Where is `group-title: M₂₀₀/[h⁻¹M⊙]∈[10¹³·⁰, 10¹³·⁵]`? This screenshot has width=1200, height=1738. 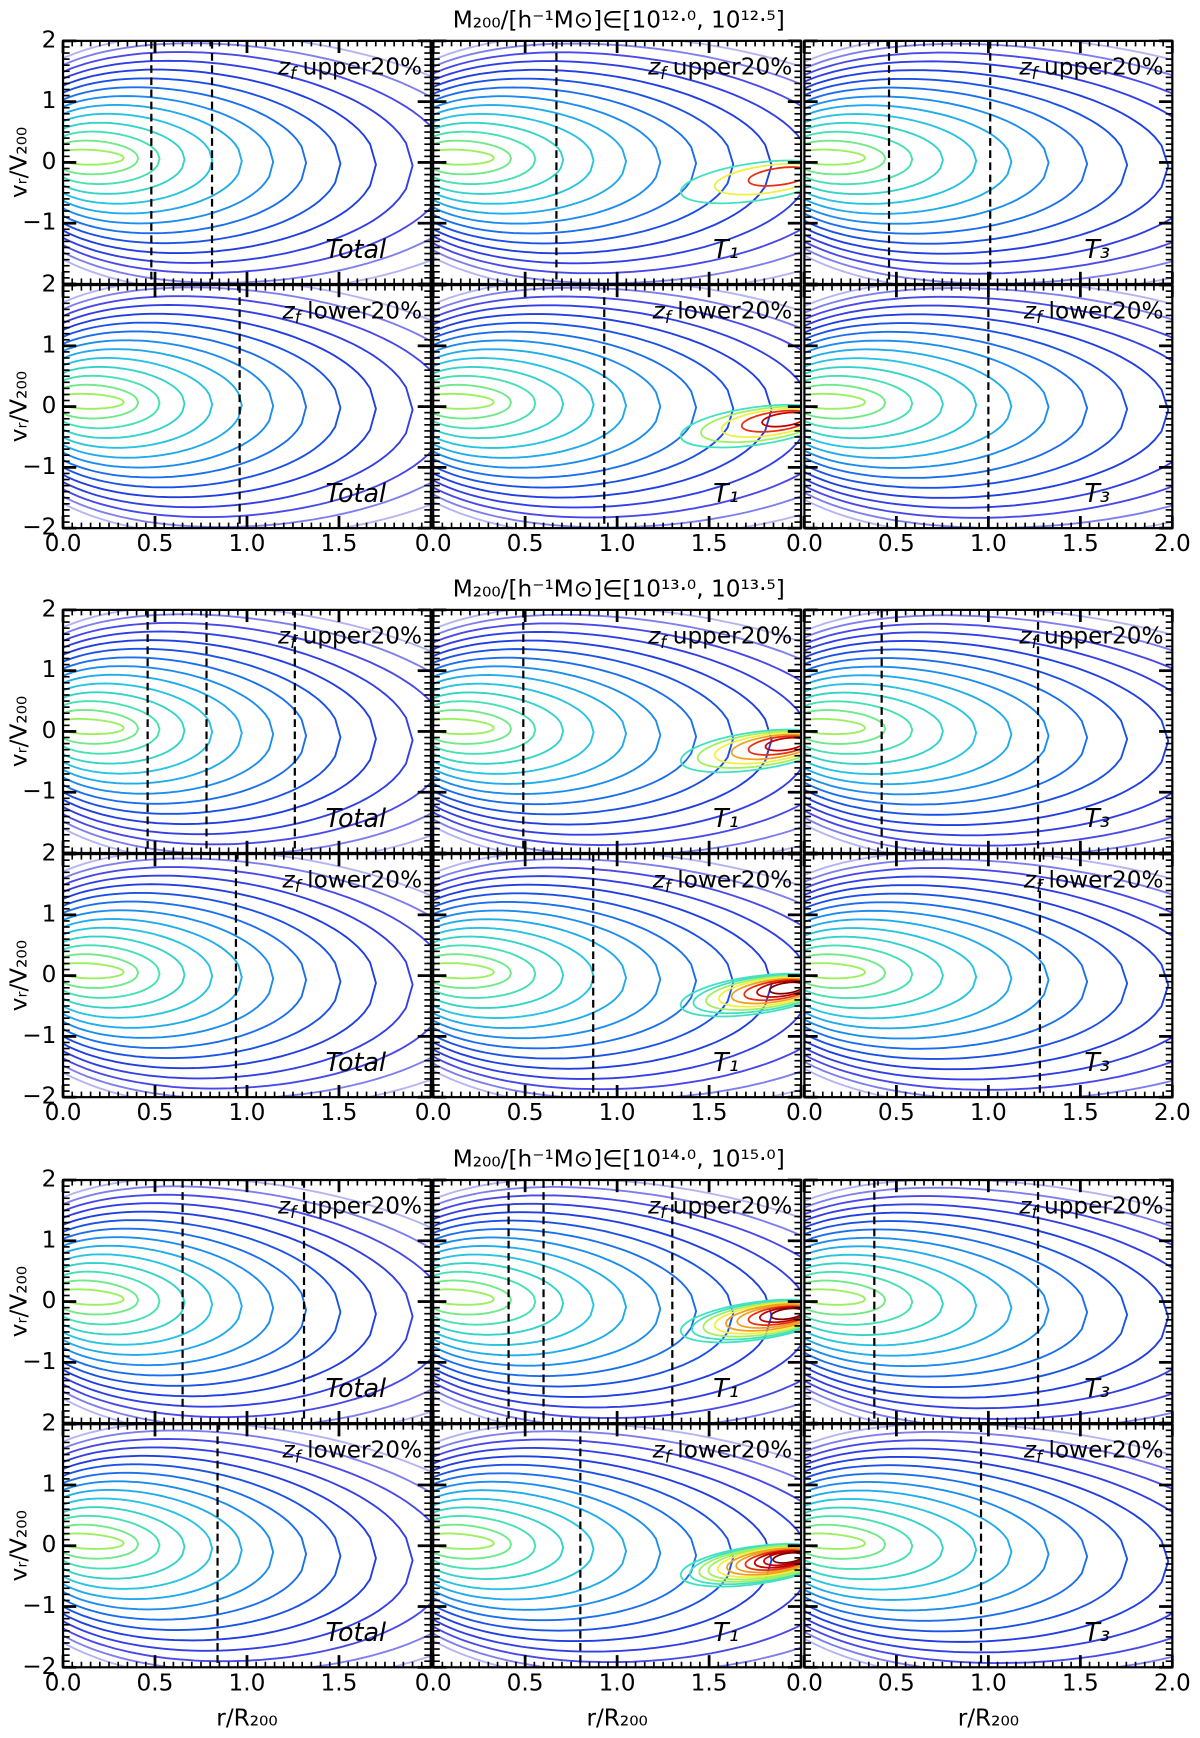
group-title: M₂₀₀/[h⁻¹M⊙]∈[10¹³·⁰, 10¹³·⁵] is located at coordinates (619, 589).